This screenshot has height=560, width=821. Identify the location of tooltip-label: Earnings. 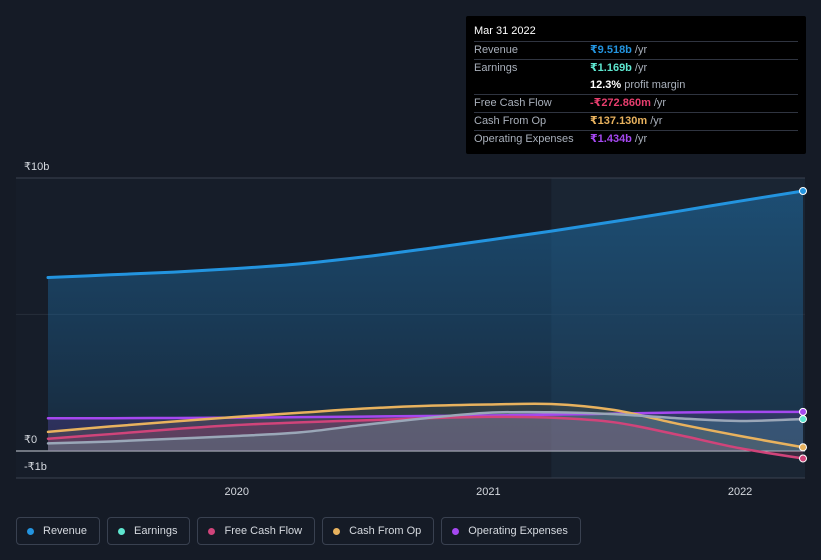
(496, 68).